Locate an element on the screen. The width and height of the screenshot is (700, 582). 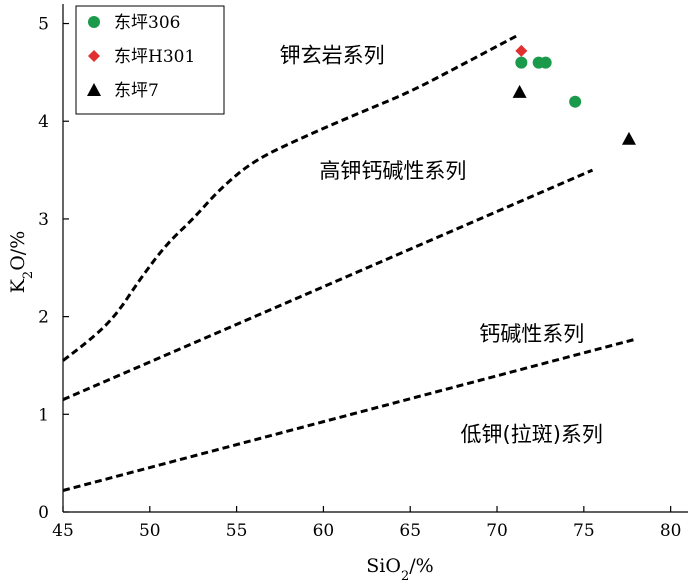
region-label: 高钾钙碱性系列 is located at coordinates (392, 171).